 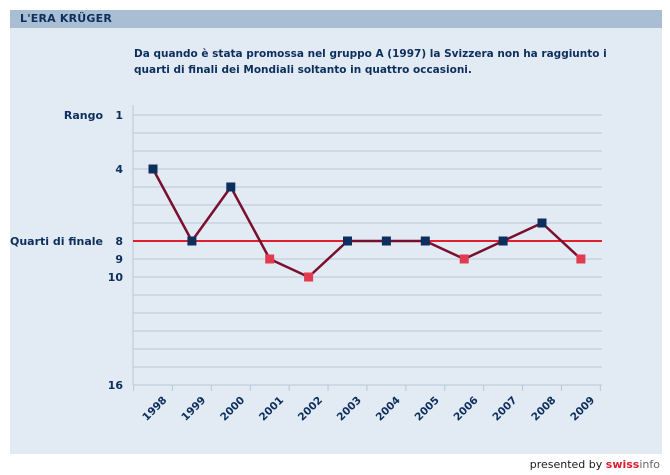 I want to click on y-tick-label: 1, so click(x=119, y=115).